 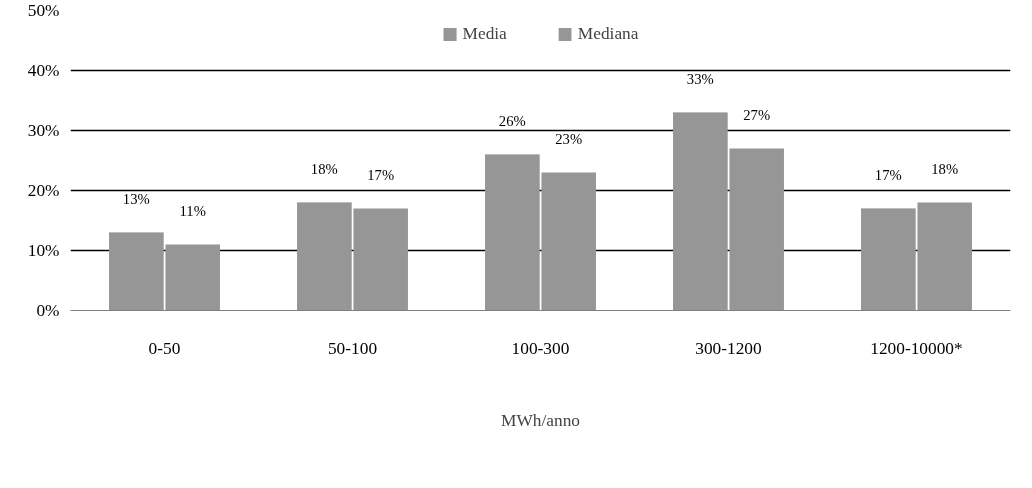 What do you see at coordinates (608, 34) in the screenshot?
I see `legend-label: Mediana` at bounding box center [608, 34].